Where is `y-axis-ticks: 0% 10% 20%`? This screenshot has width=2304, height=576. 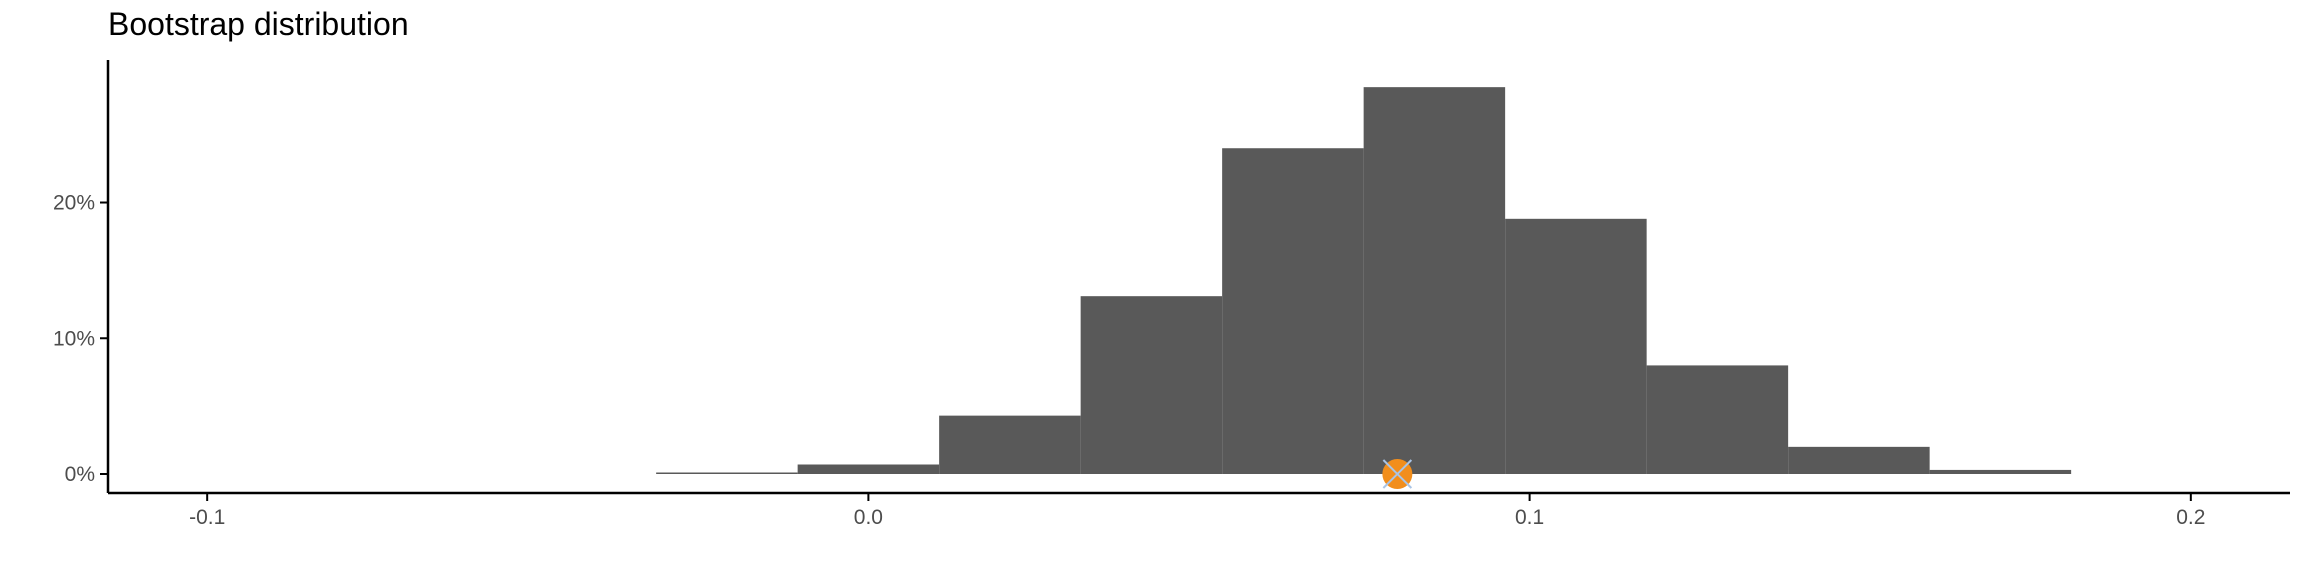
y-axis-ticks: 0% 10% 20% is located at coordinates (80, 339).